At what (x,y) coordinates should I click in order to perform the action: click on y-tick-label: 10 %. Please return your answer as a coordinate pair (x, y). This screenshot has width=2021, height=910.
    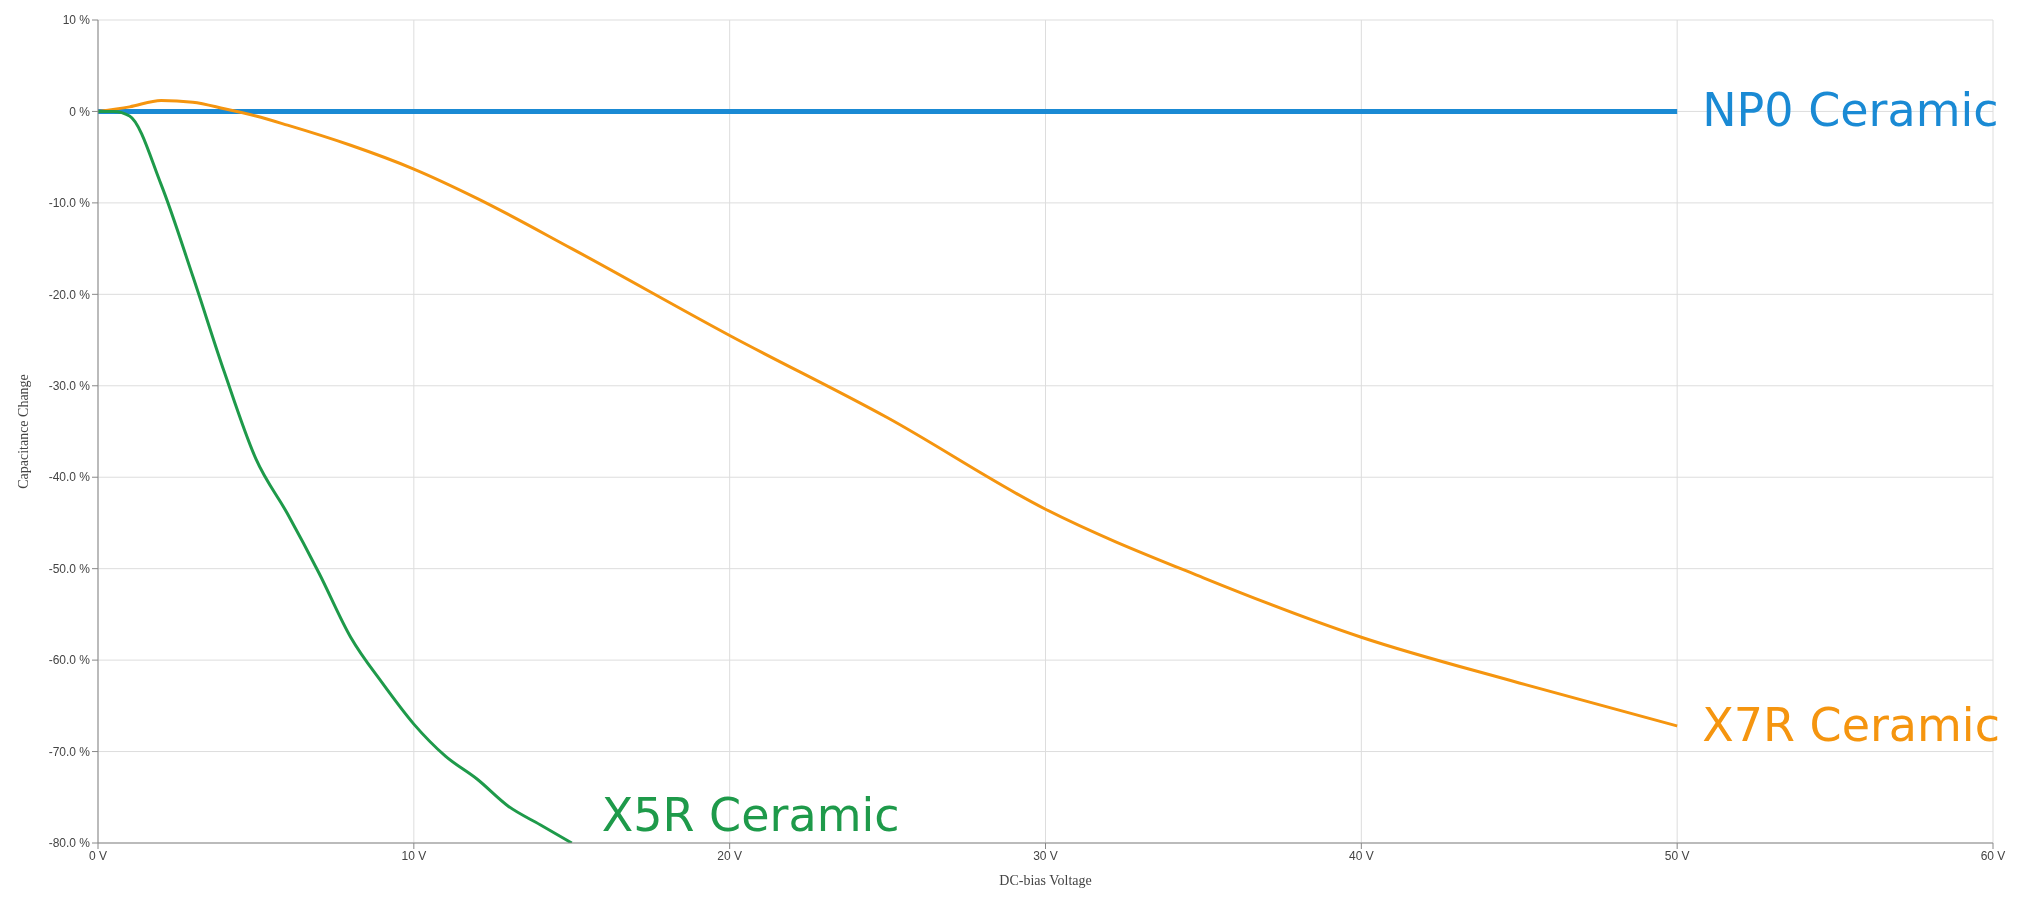
    Looking at the image, I should click on (76, 20).